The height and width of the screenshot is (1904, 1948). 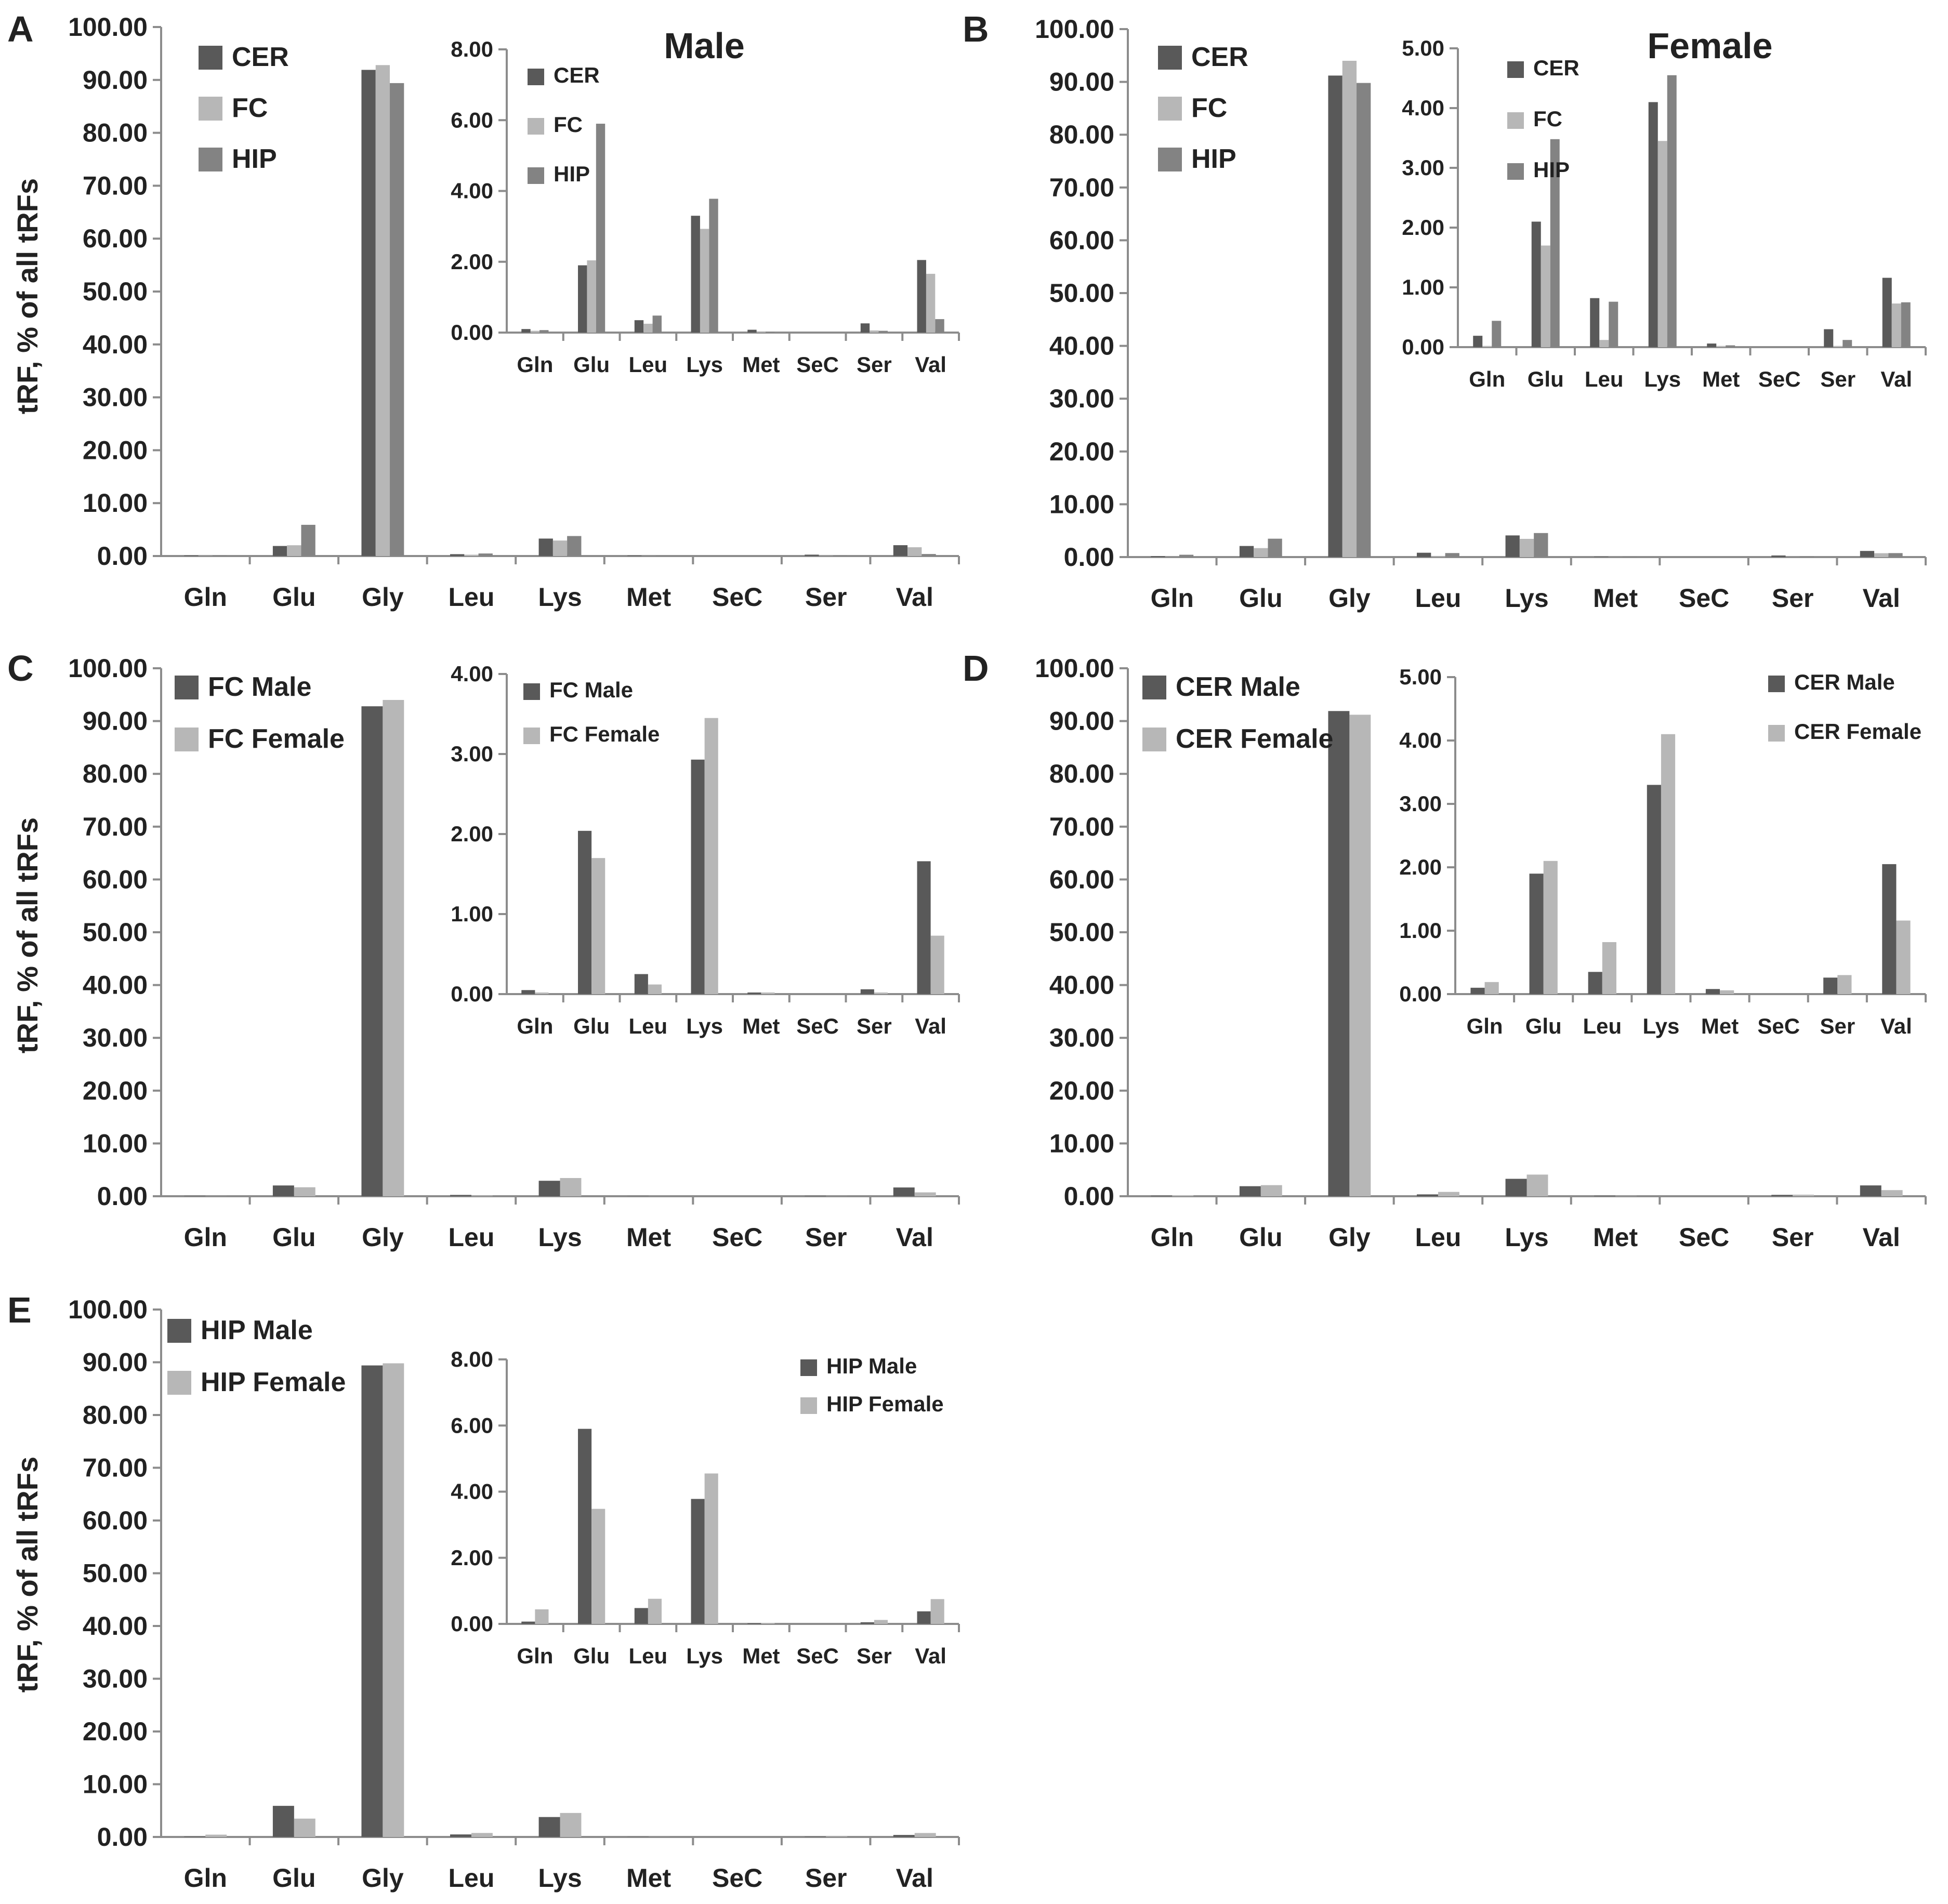 I want to click on D-main-bar-cer-female-val, so click(x=1892, y=1193).